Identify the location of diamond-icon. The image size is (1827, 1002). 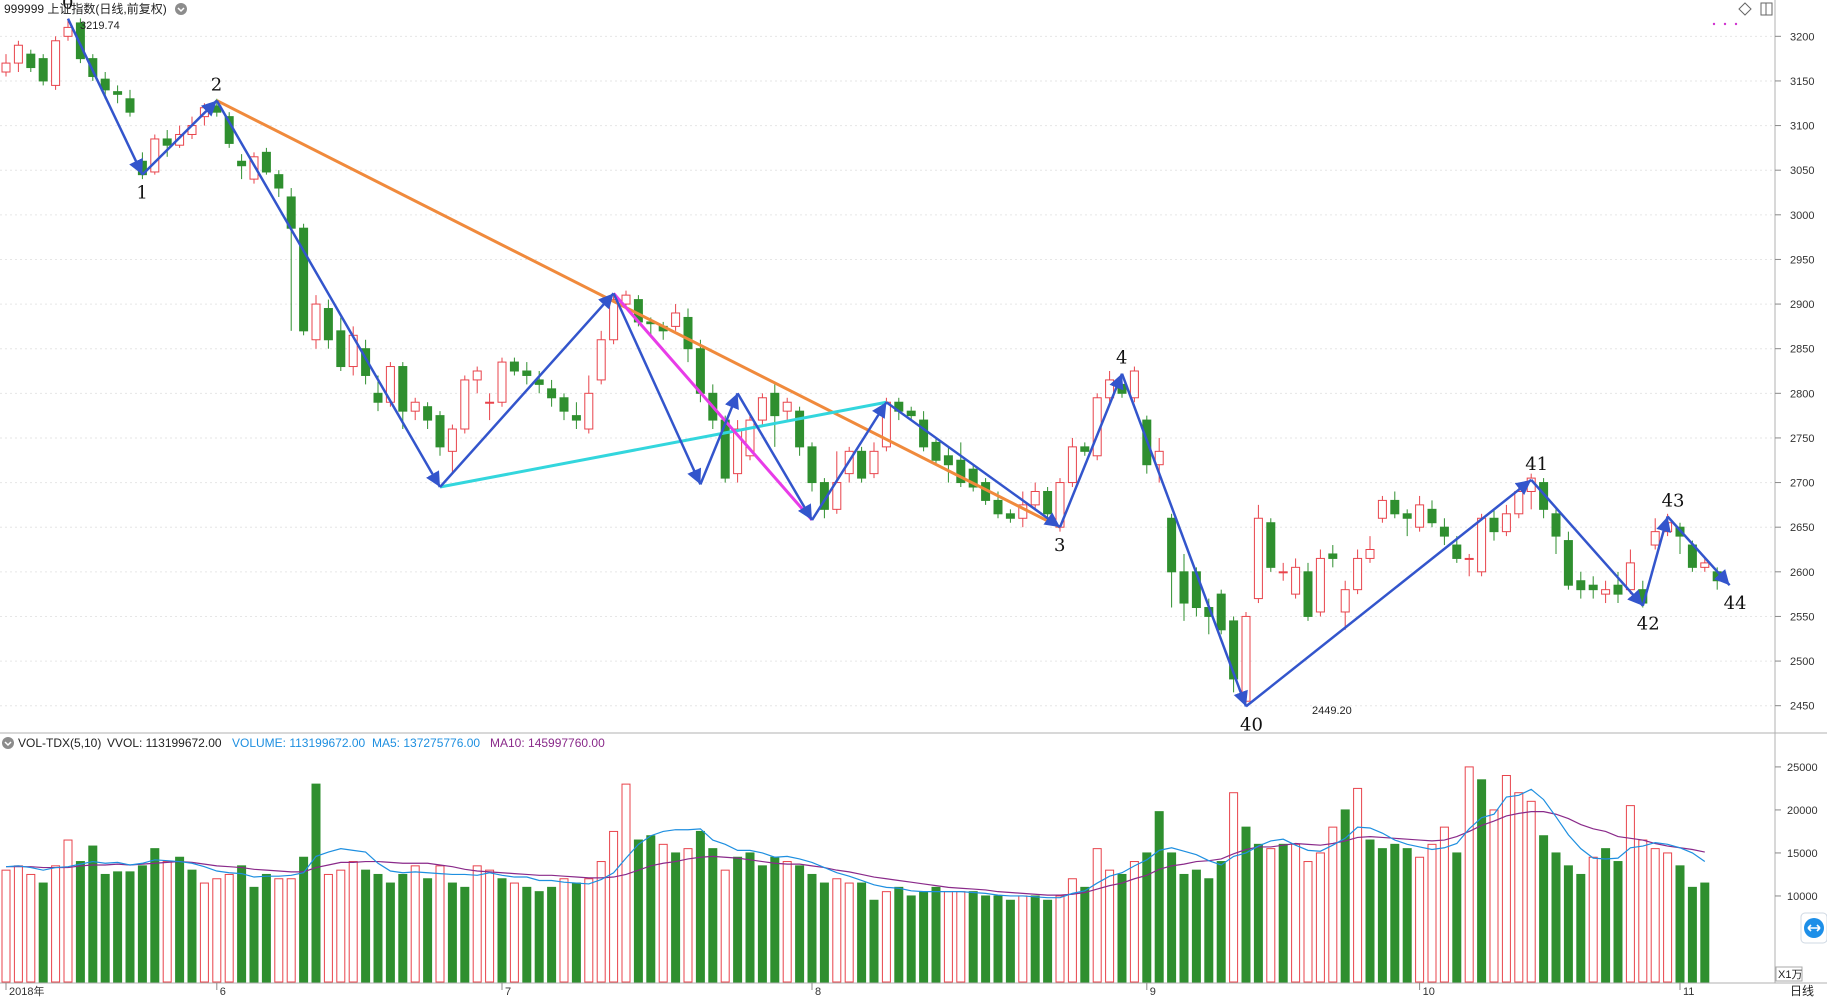
(1745, 9).